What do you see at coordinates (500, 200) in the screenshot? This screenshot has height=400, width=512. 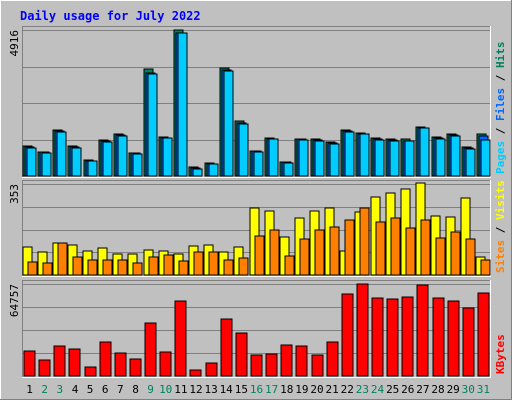 I see `legend-part-2: Visits` at bounding box center [500, 200].